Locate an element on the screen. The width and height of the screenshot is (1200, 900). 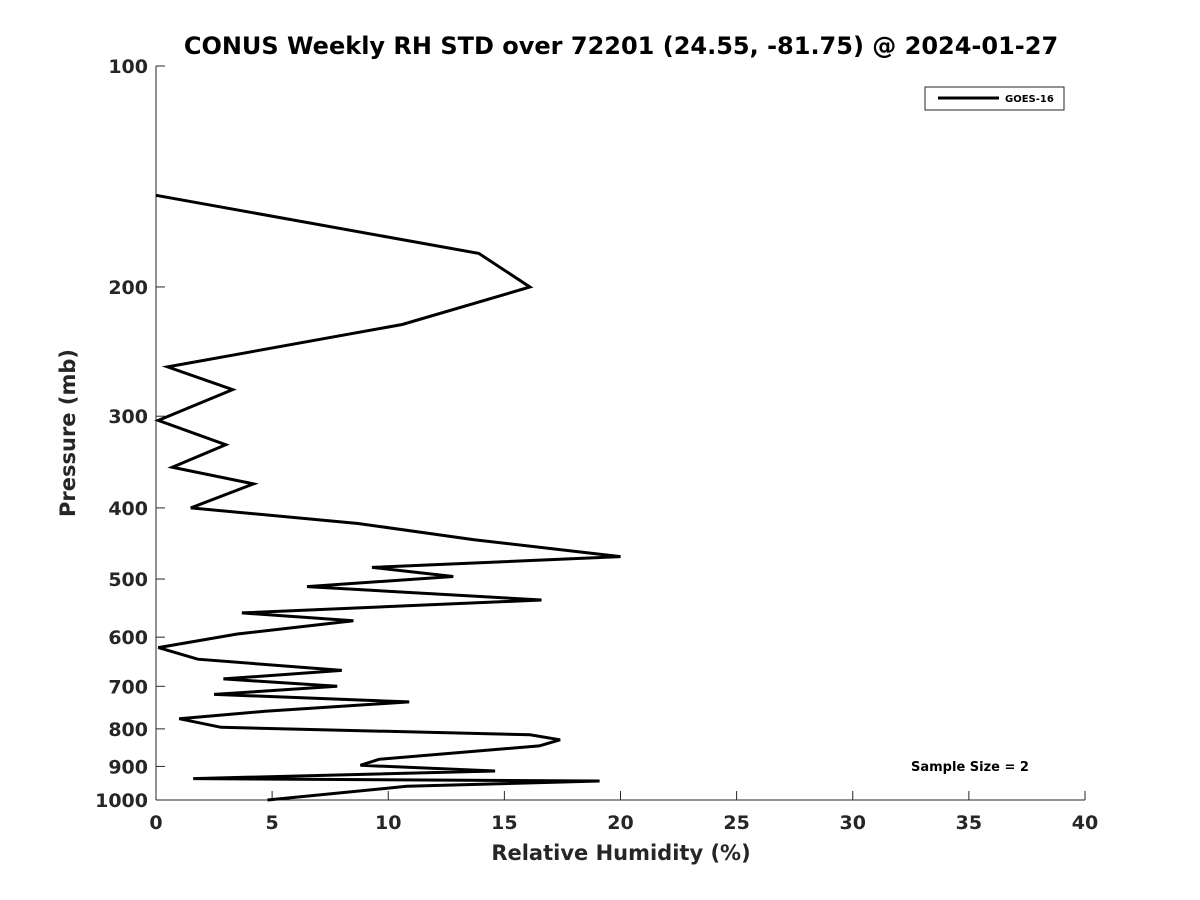
x-ticks: 0 5 10 15 20 25 30 35 40 is located at coordinates (623, 812).